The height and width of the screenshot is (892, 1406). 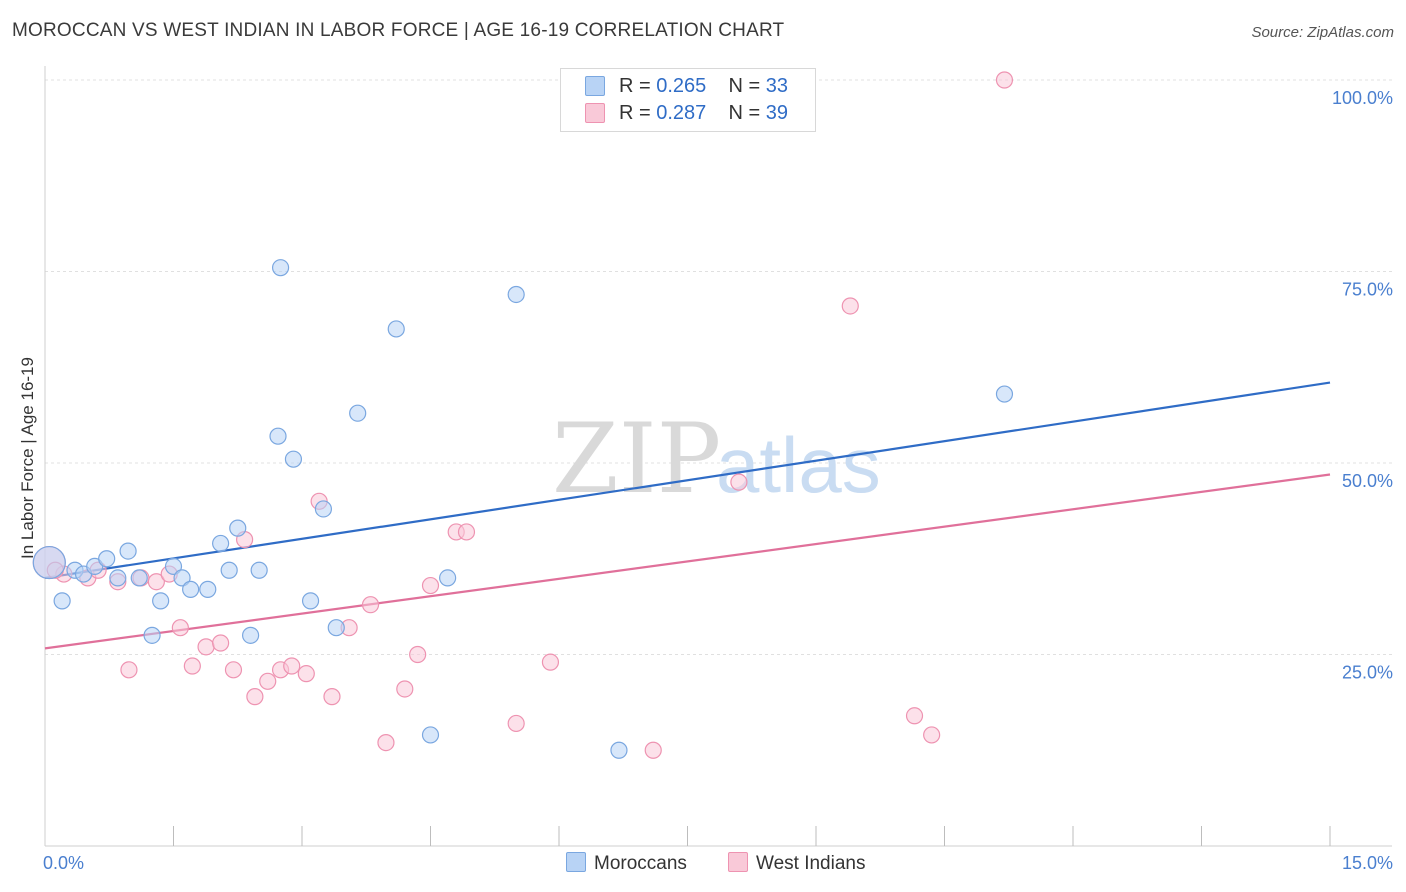 What do you see at coordinates (1367, 673) in the screenshot?
I see `y-tick-label: 25.0%` at bounding box center [1367, 673].